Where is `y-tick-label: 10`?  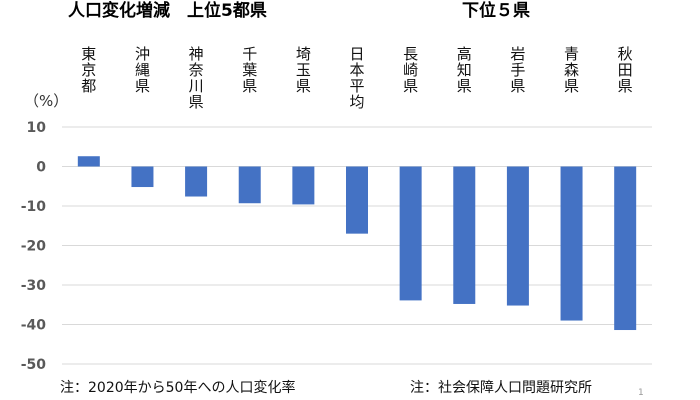 y-tick-label: 10 is located at coordinates (37, 128).